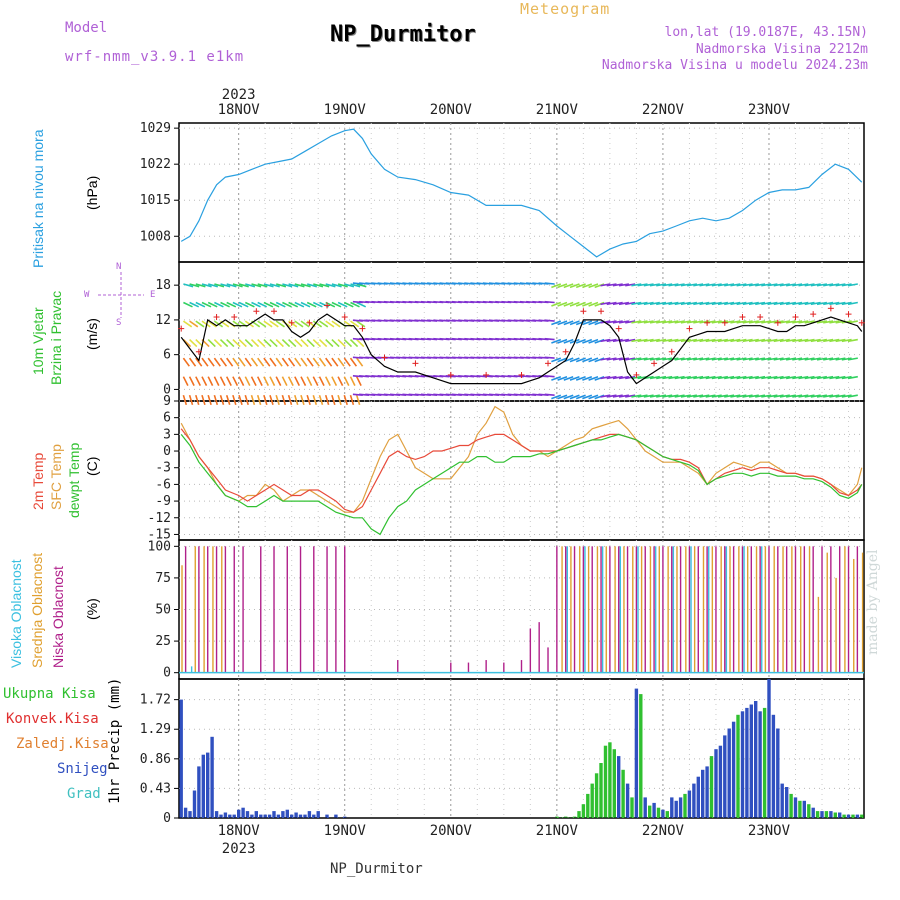  What do you see at coordinates (159, 534) in the screenshot?
I see `y-tick-label: -15` at bounding box center [159, 534].